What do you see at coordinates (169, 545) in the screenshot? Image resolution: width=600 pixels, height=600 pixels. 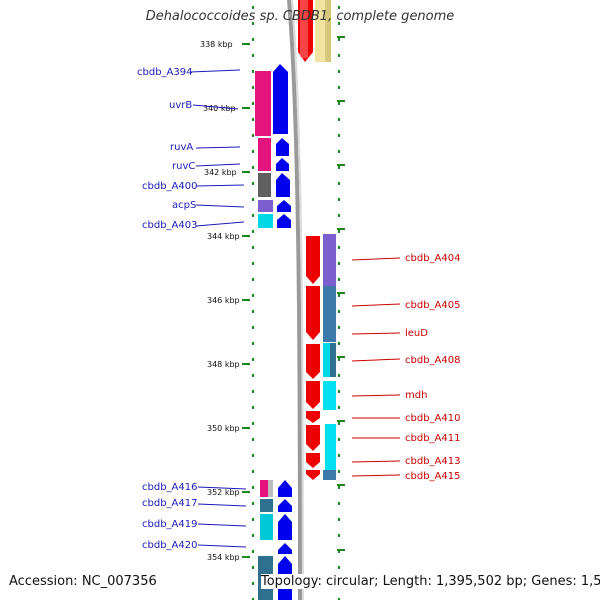 I see `gene-label: cbdb_A420` at bounding box center [169, 545].